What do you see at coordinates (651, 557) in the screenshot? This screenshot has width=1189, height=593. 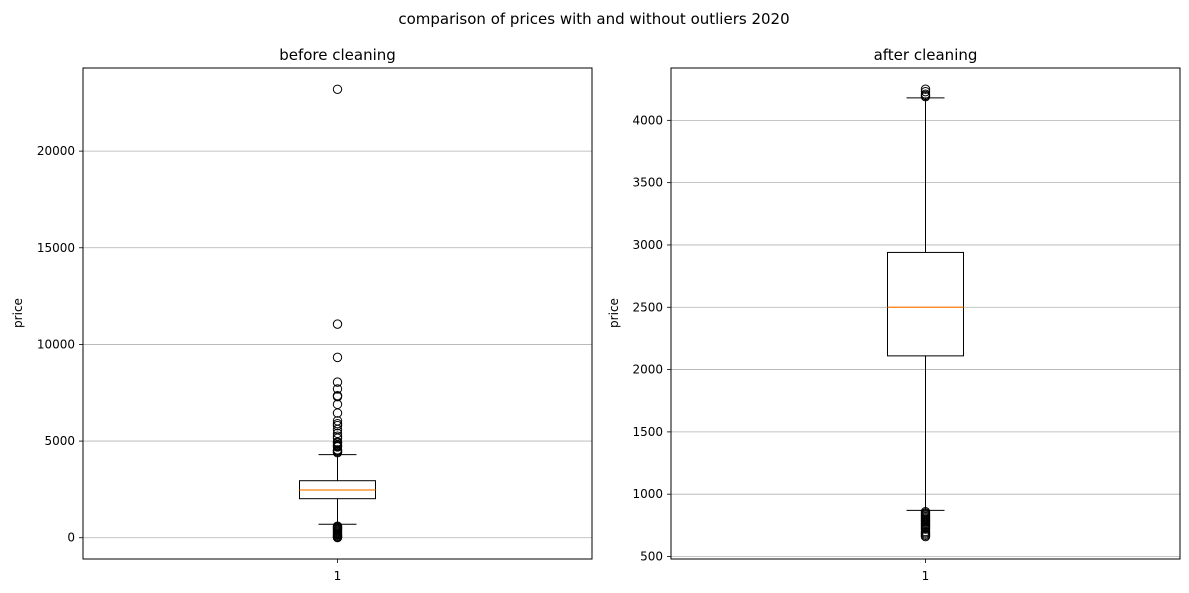 I see `y-tick-label: 500` at bounding box center [651, 557].